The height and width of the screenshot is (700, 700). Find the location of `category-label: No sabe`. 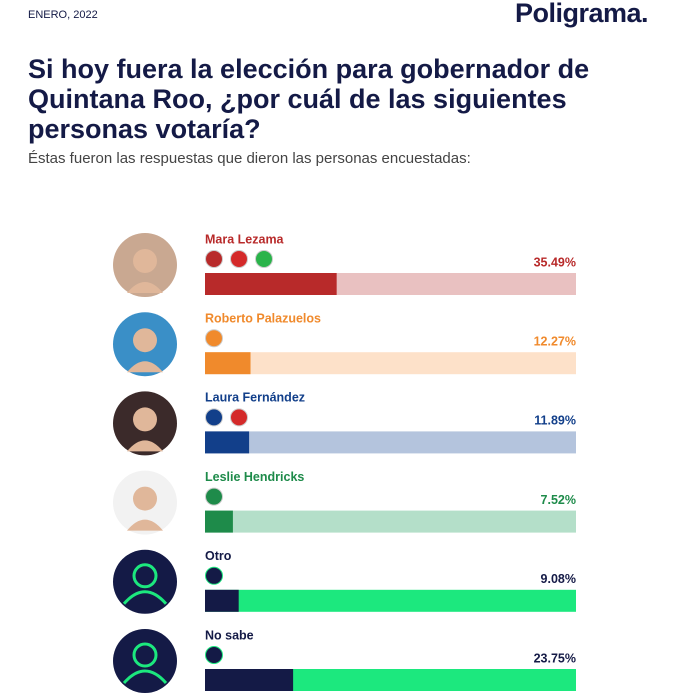

category-label: No sabe is located at coordinates (229, 635).